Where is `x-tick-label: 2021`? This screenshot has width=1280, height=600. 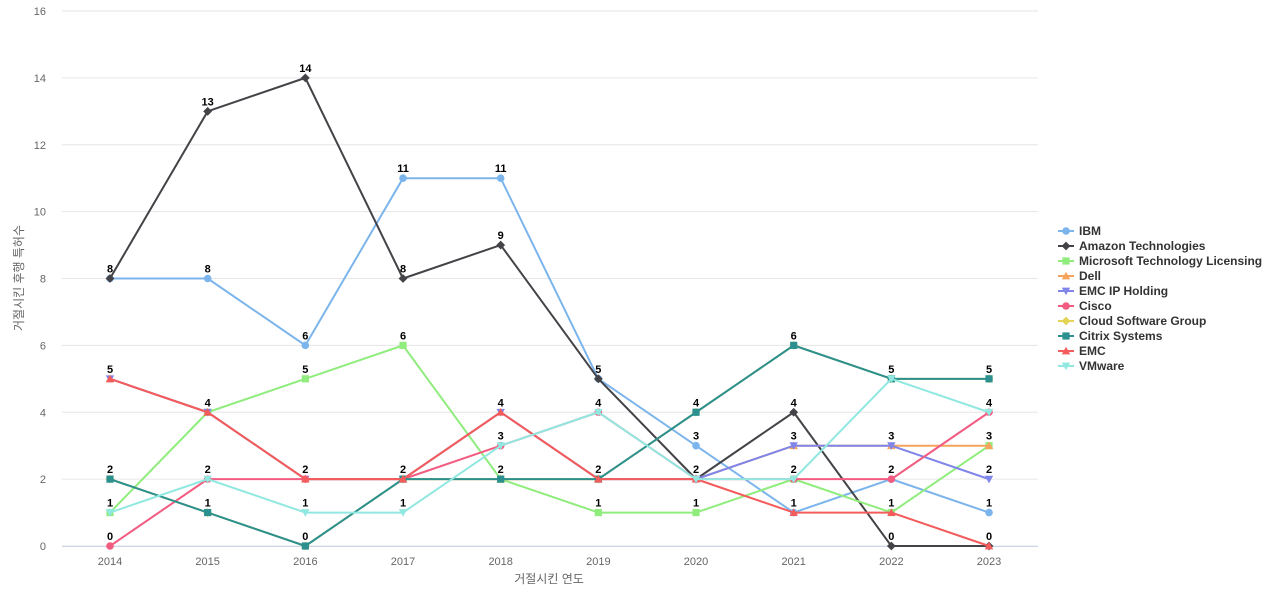
x-tick-label: 2021 is located at coordinates (793, 562).